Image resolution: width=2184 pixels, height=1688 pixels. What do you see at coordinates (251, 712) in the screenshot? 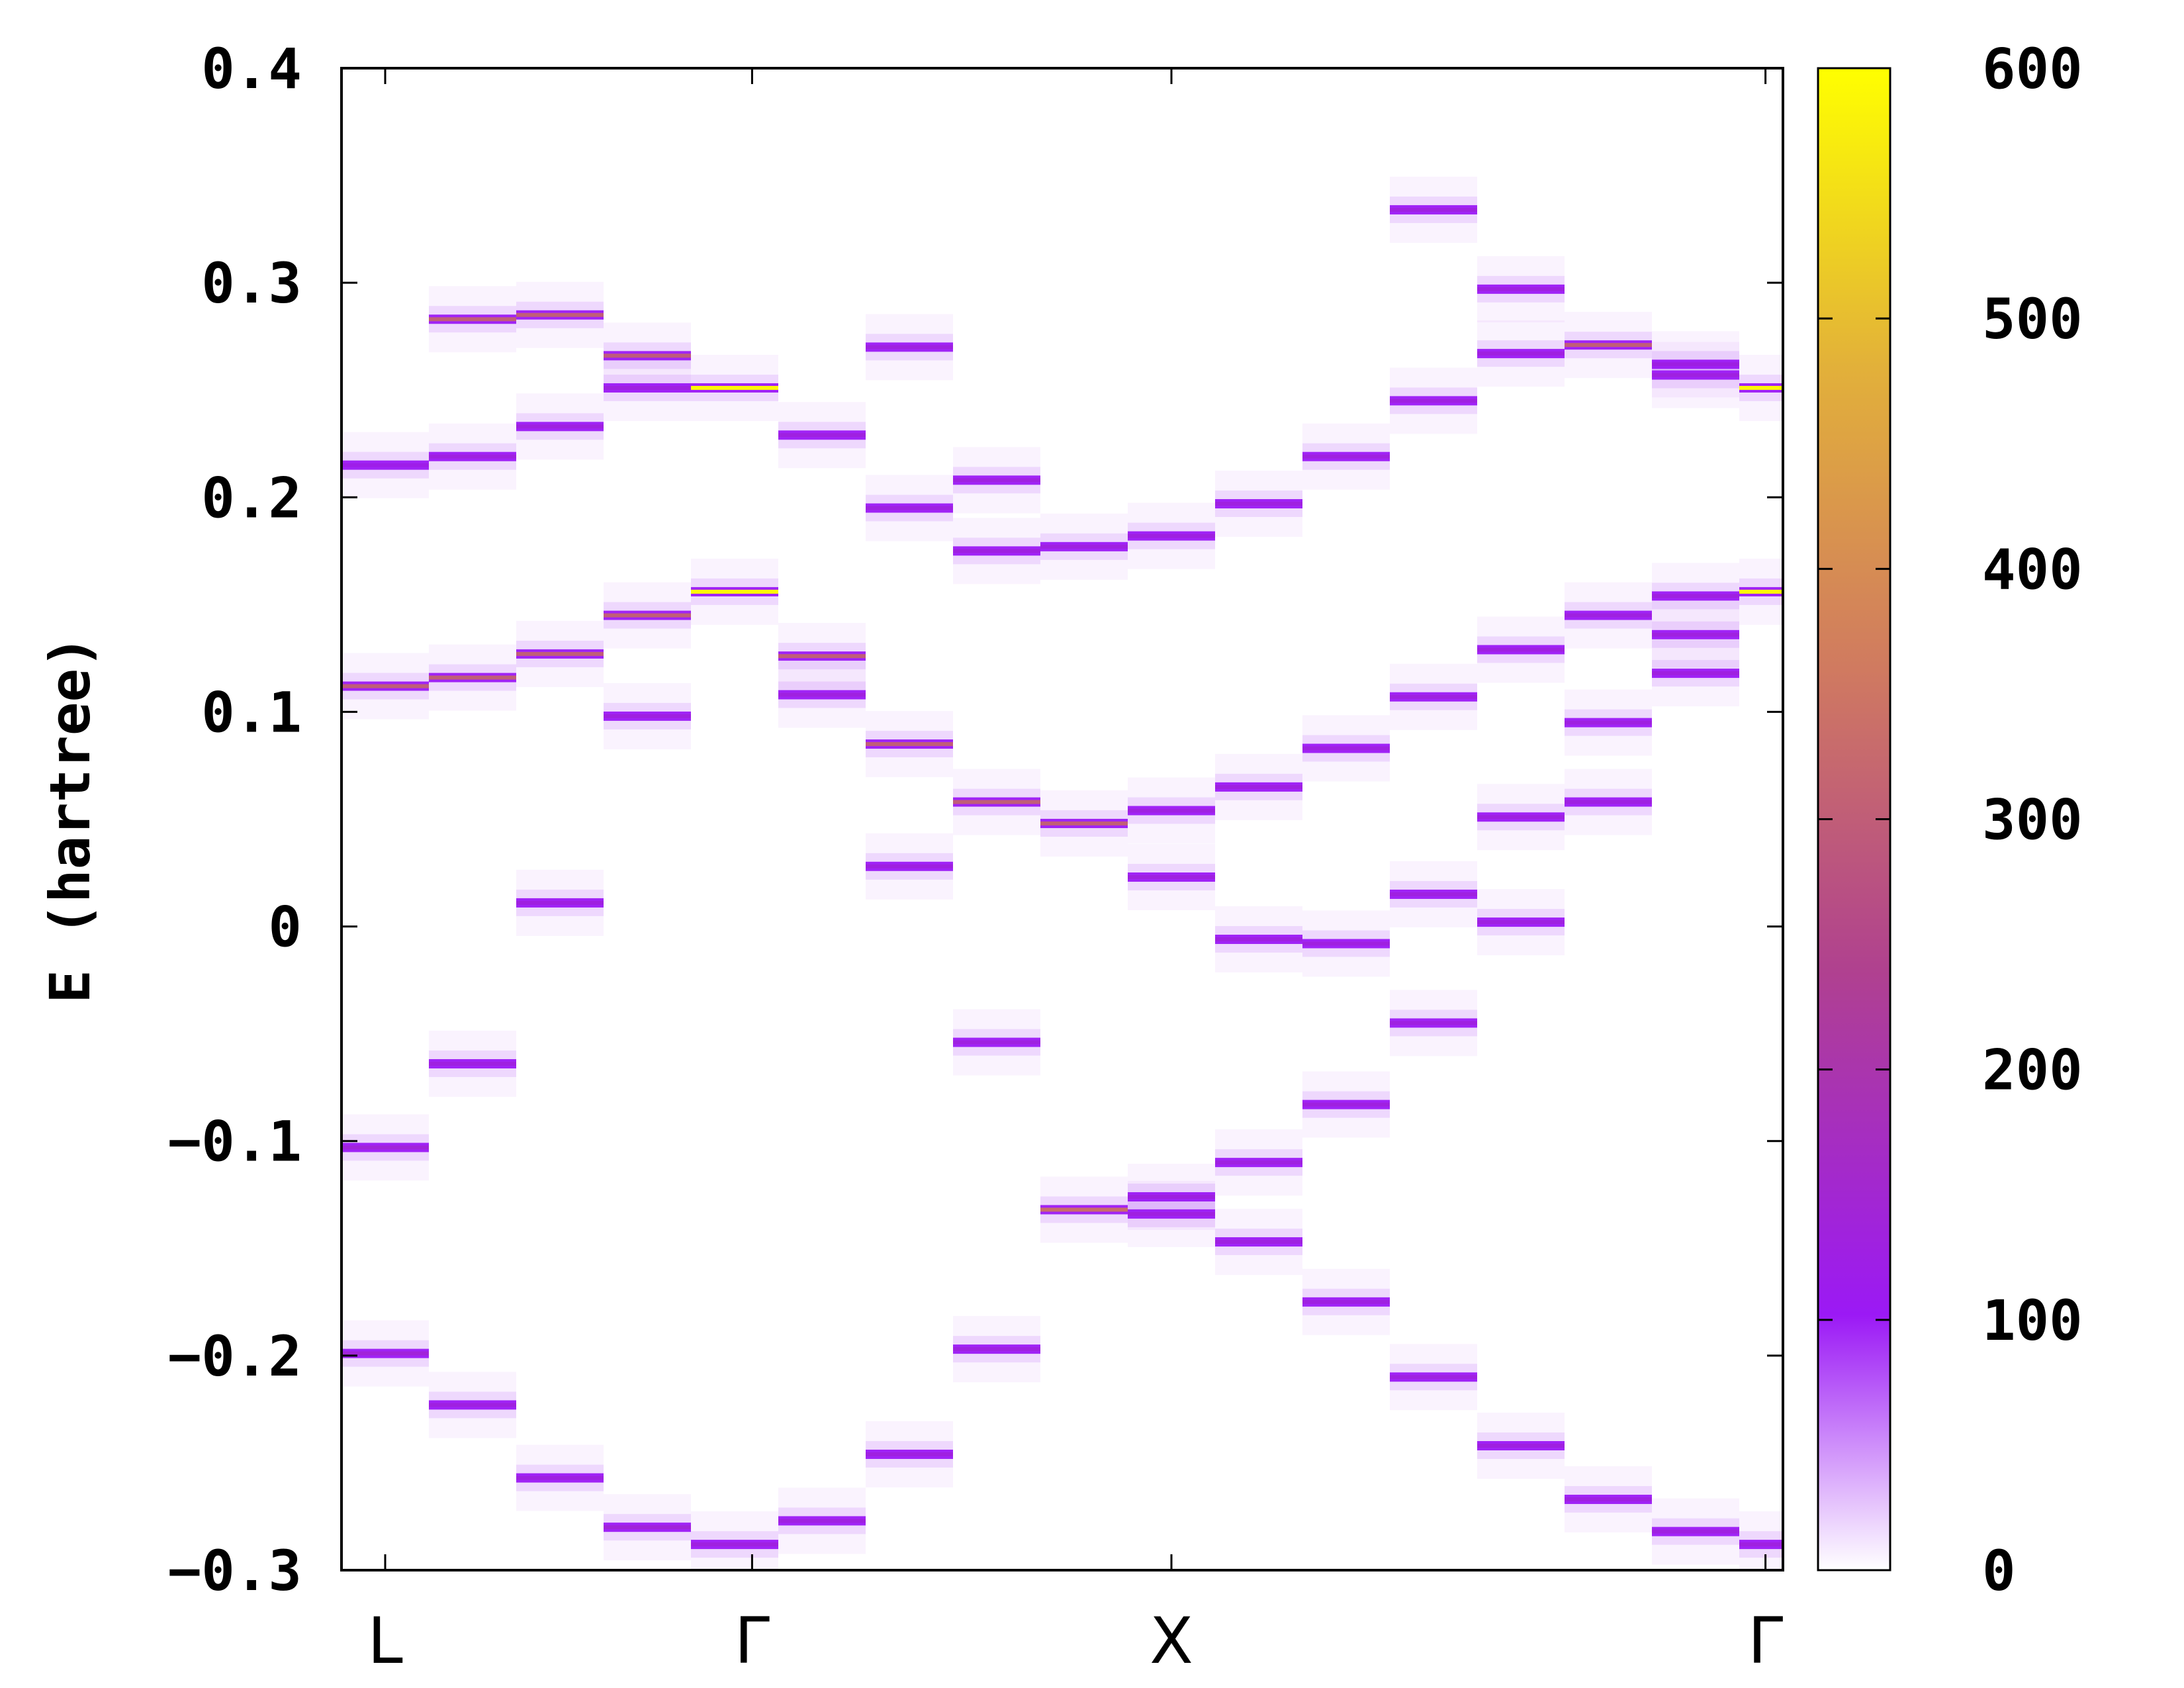
I see `y-tick-label: 0.1` at bounding box center [251, 712].